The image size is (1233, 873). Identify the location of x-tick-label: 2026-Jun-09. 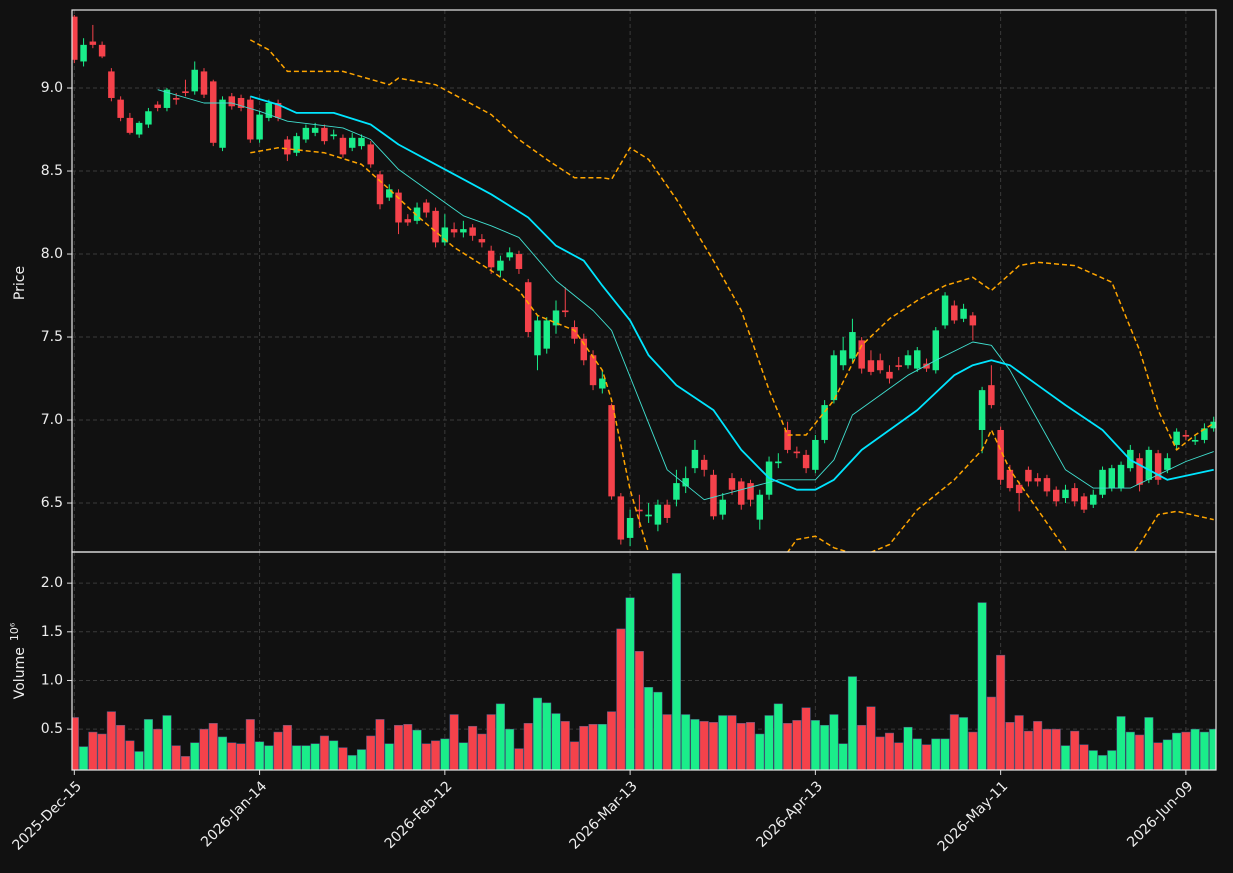
(1160, 814).